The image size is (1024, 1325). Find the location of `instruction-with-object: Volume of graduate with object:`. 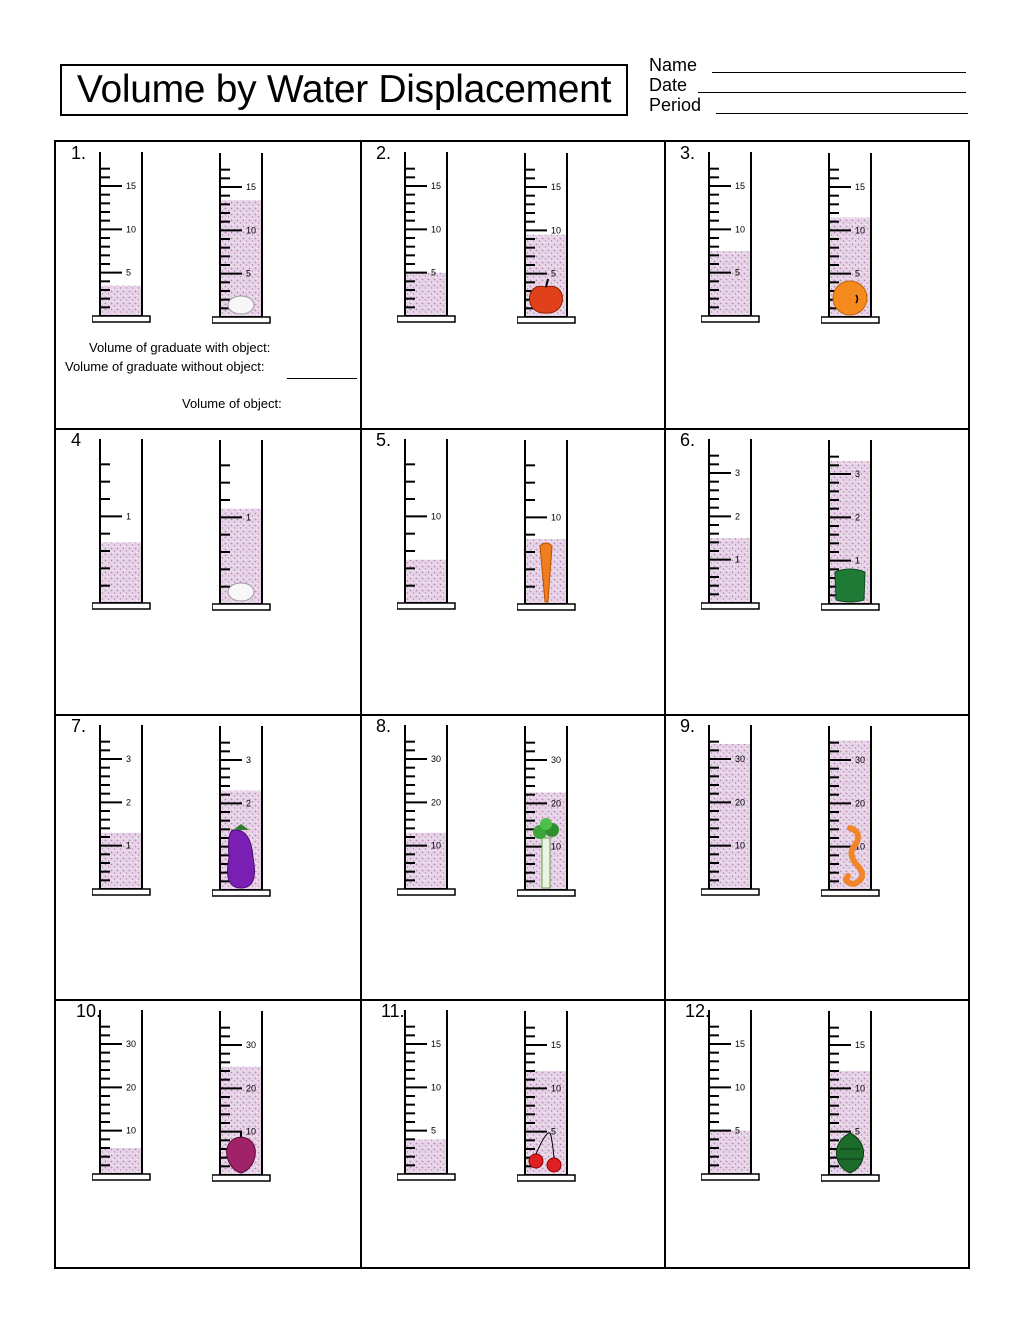

instruction-with-object: Volume of graduate with object: is located at coordinates (180, 347).